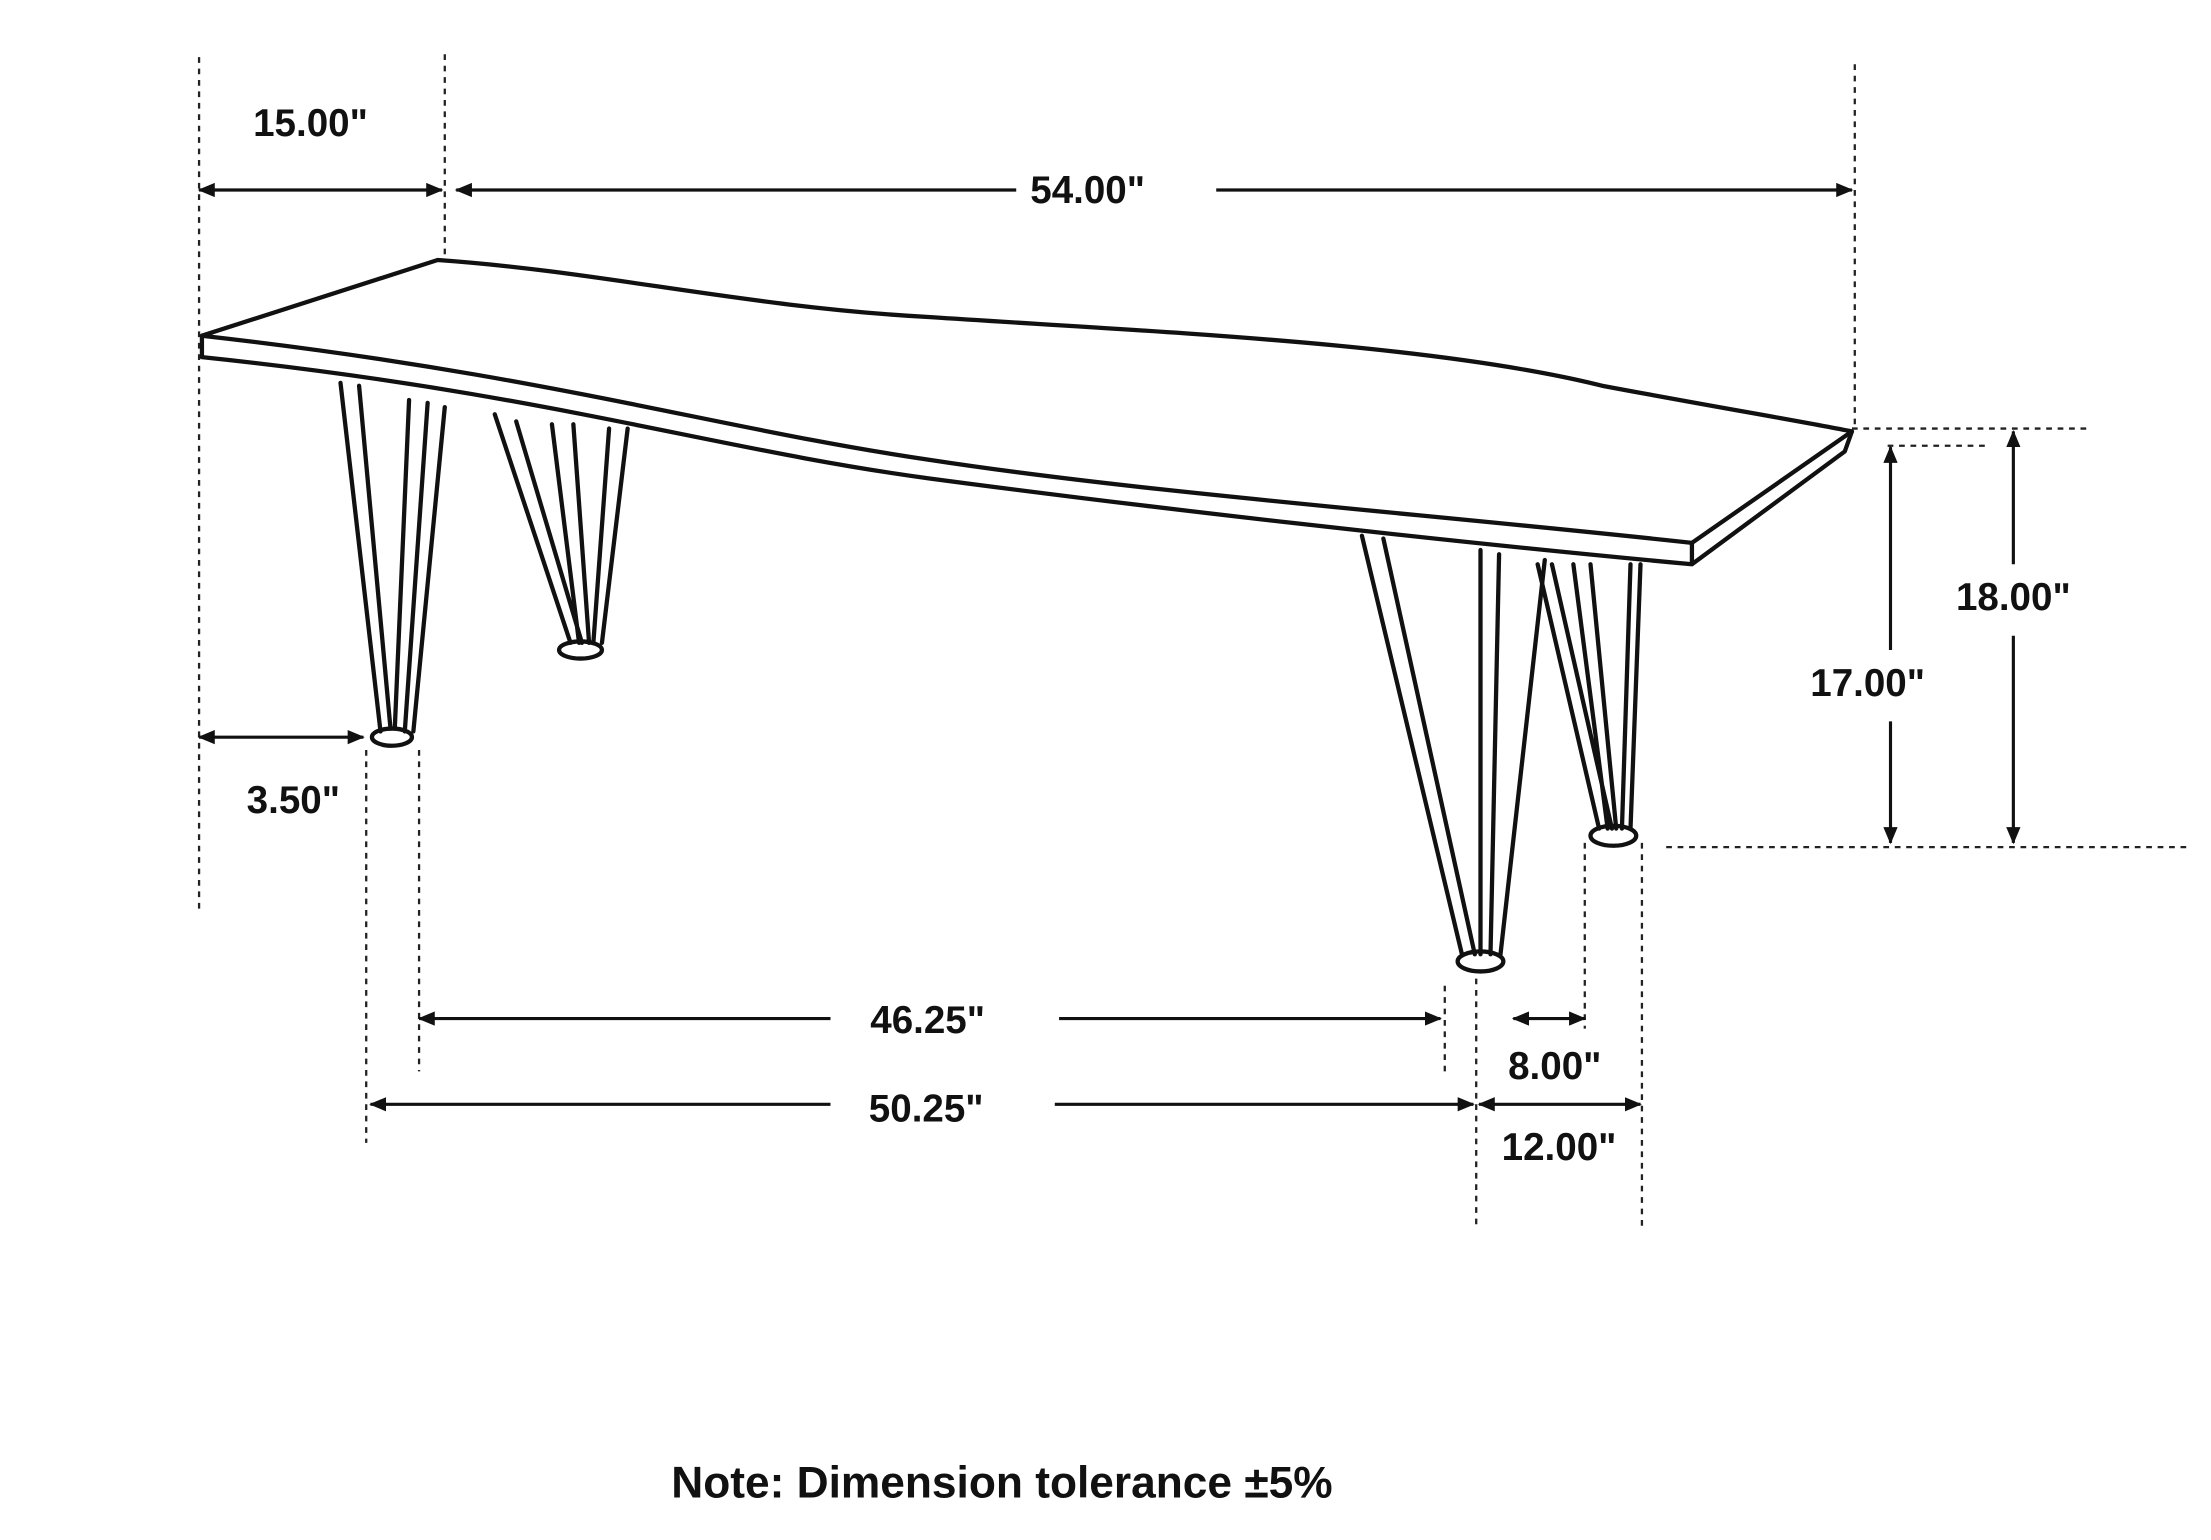 This screenshot has height=1540, width=2211. What do you see at coordinates (293, 800) in the screenshot?
I see `dimension-label: 3.50"` at bounding box center [293, 800].